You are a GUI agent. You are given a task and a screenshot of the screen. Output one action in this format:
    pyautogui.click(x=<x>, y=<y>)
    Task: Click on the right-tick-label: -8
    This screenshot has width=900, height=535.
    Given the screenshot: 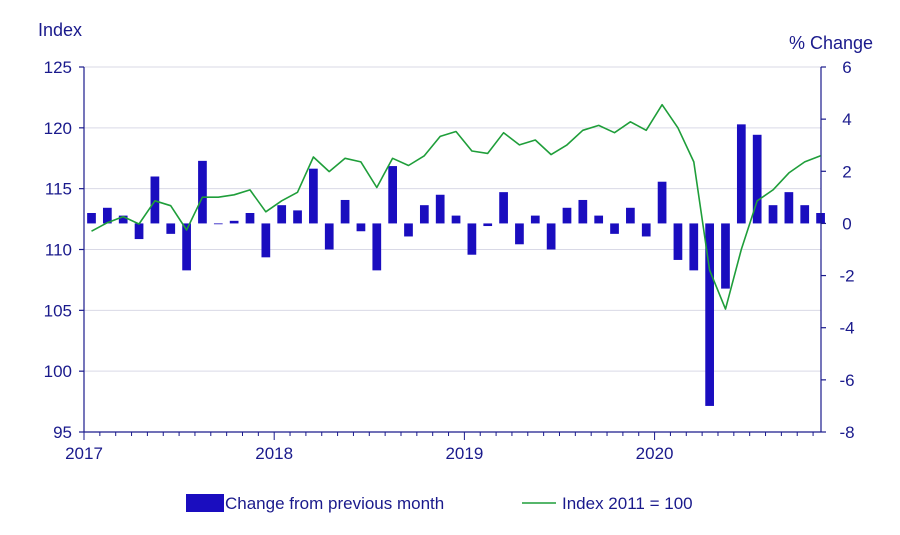 What is the action you would take?
    pyautogui.click(x=846, y=432)
    